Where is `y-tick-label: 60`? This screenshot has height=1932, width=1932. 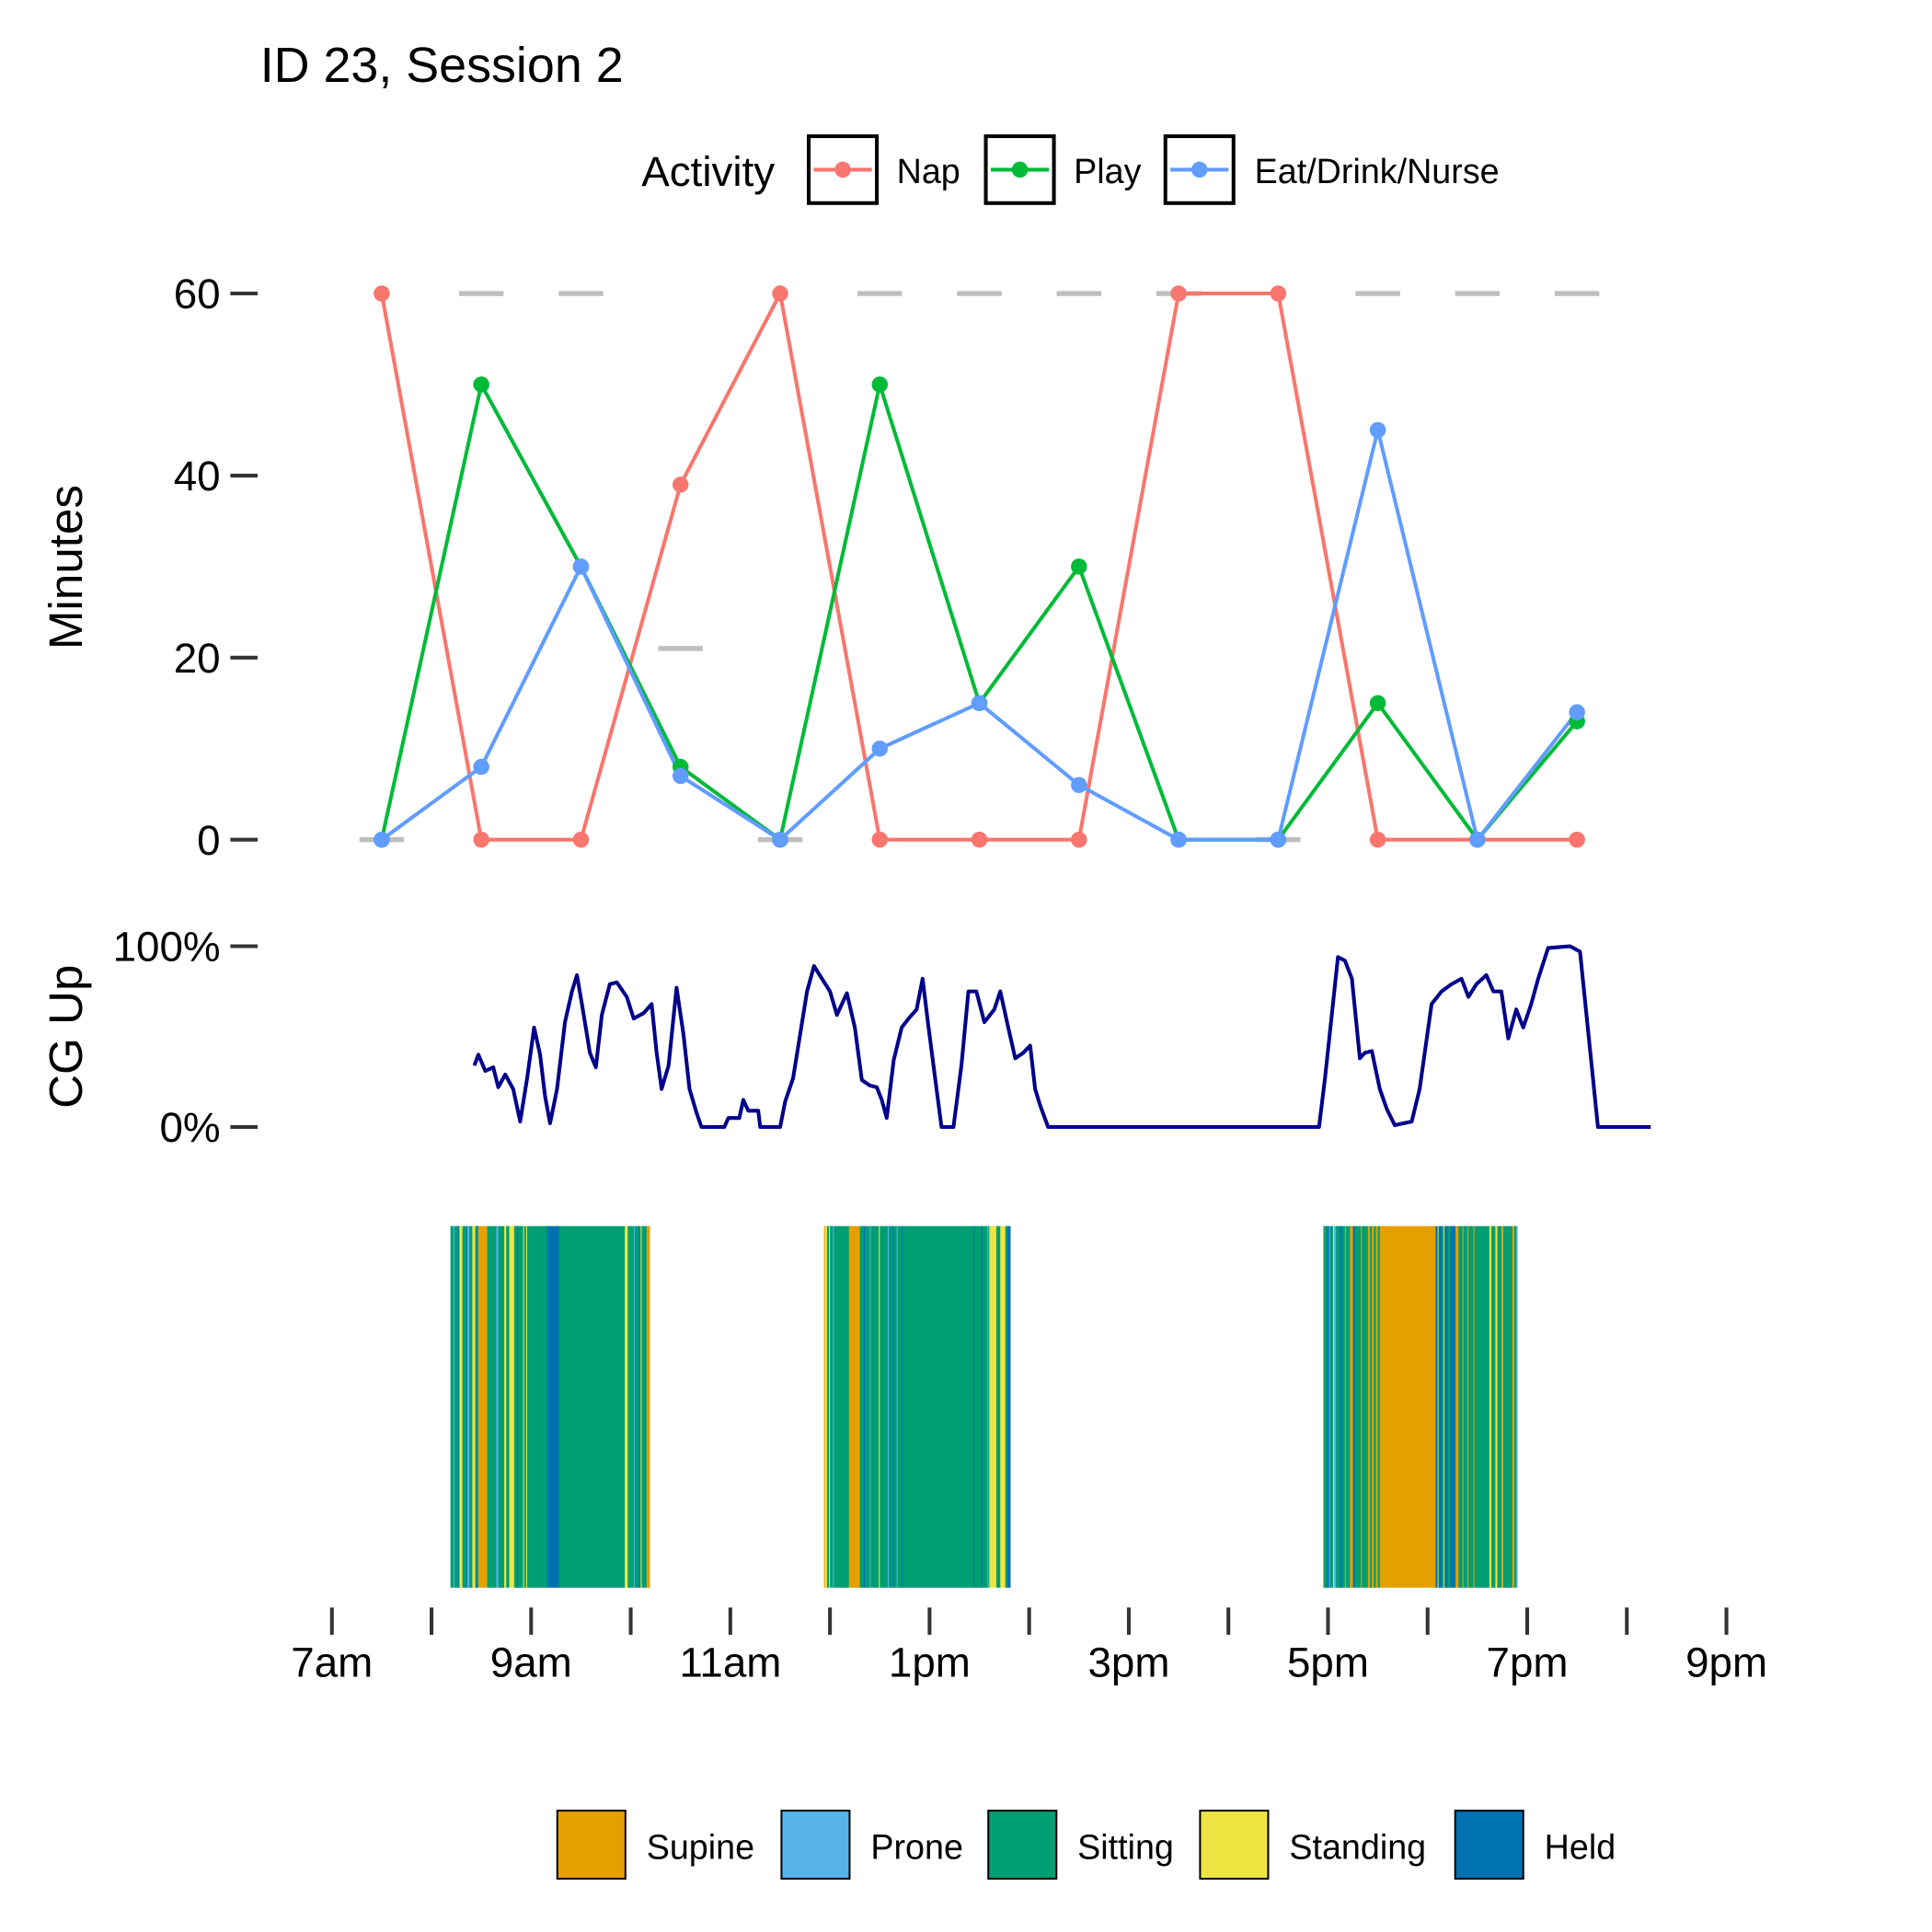 y-tick-label: 60 is located at coordinates (197, 293).